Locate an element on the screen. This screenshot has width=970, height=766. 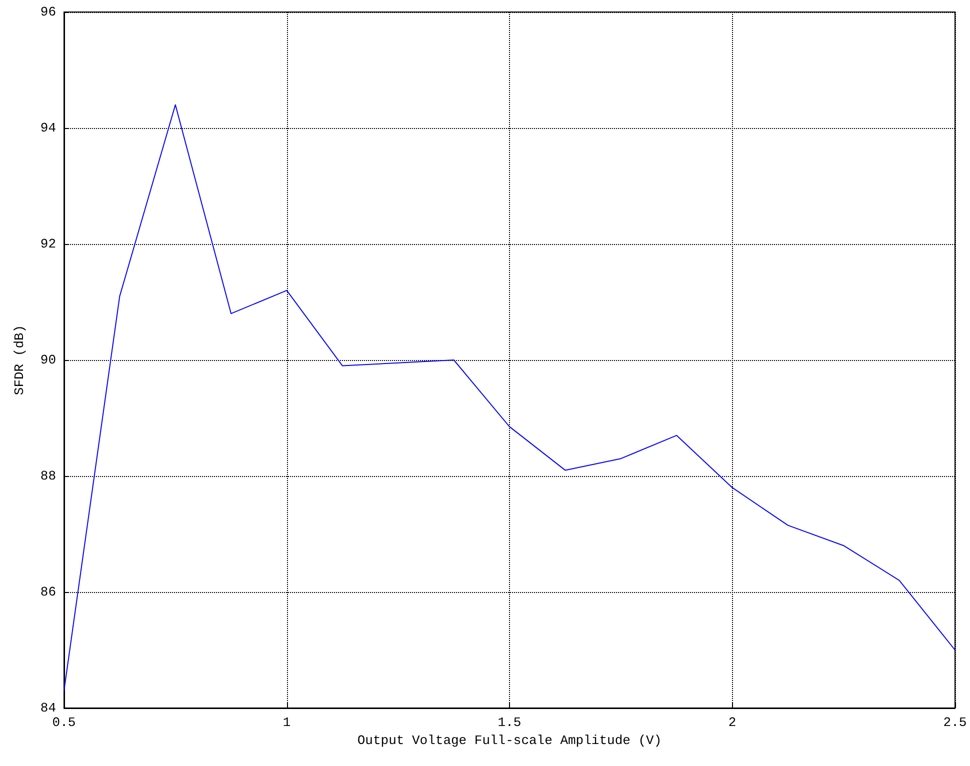
x-tick-label: 1.5 is located at coordinates (510, 722).